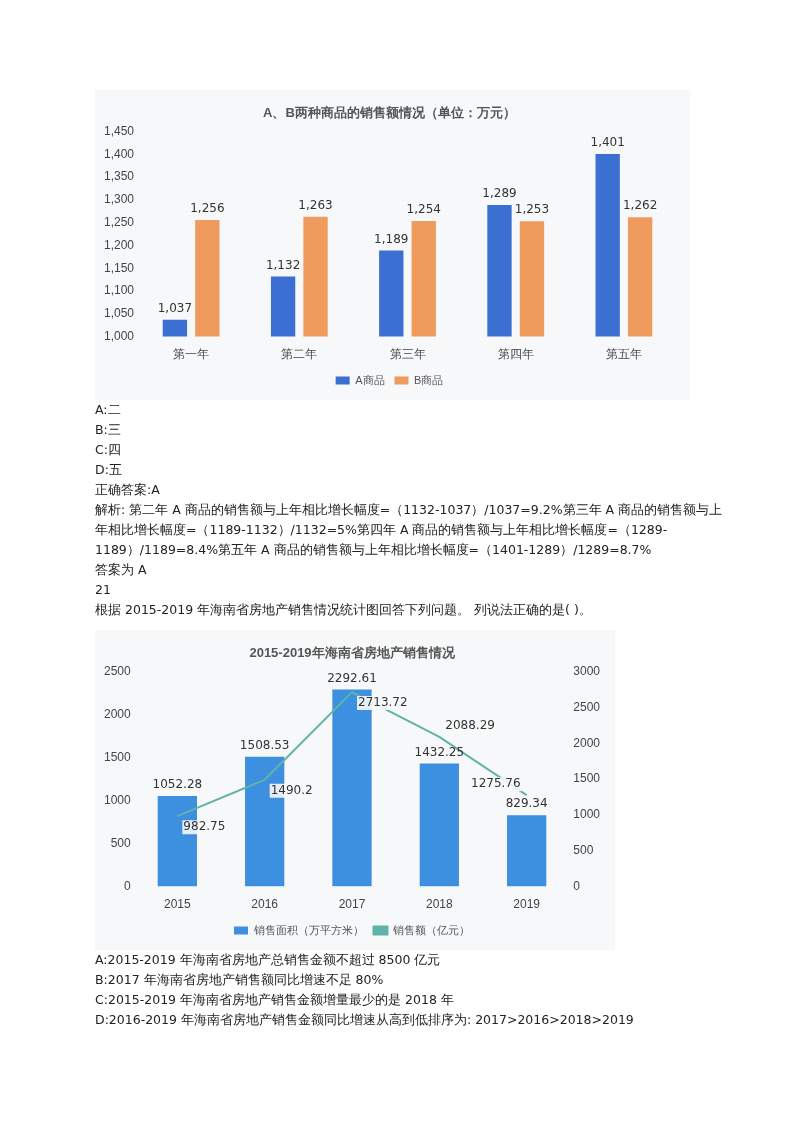  I want to click on text: 根据 2015-2019 年海南省房地产销售情况统计图回答下列问题。 列说法正确的是( )。, so click(344, 610).